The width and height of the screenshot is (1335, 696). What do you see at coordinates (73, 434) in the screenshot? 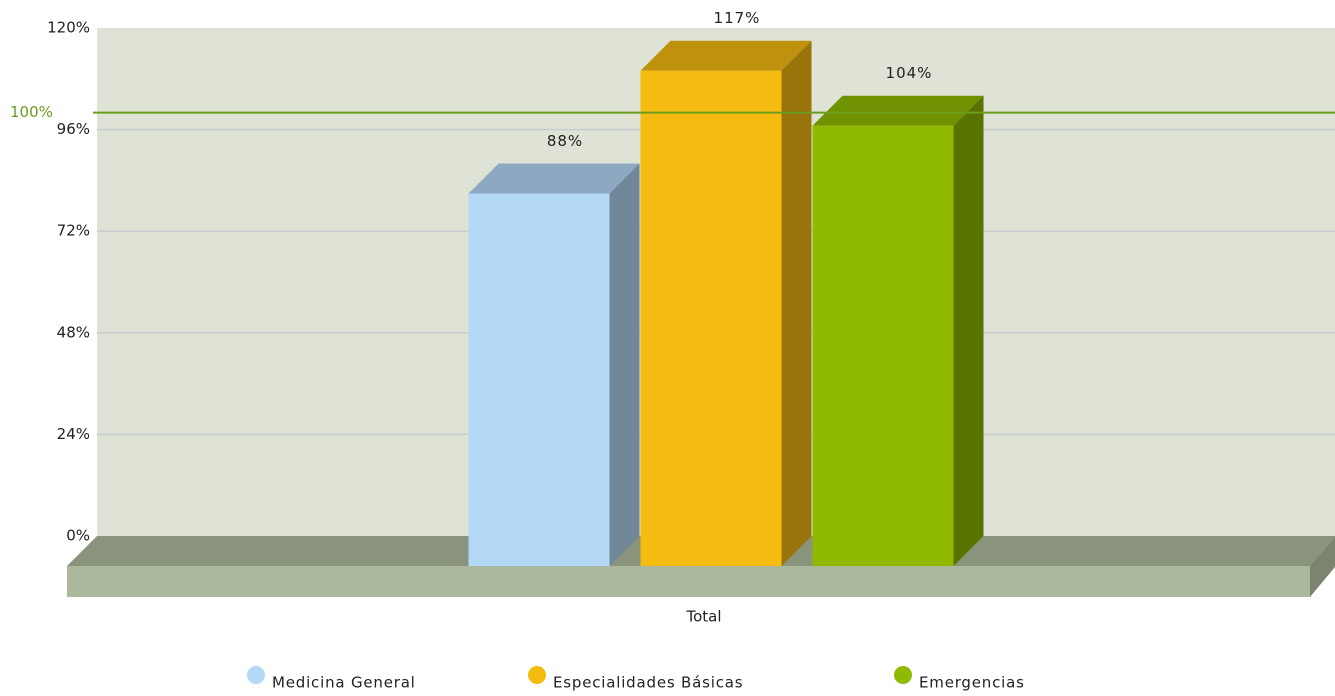
I see `y-tick-label: 24%` at bounding box center [73, 434].